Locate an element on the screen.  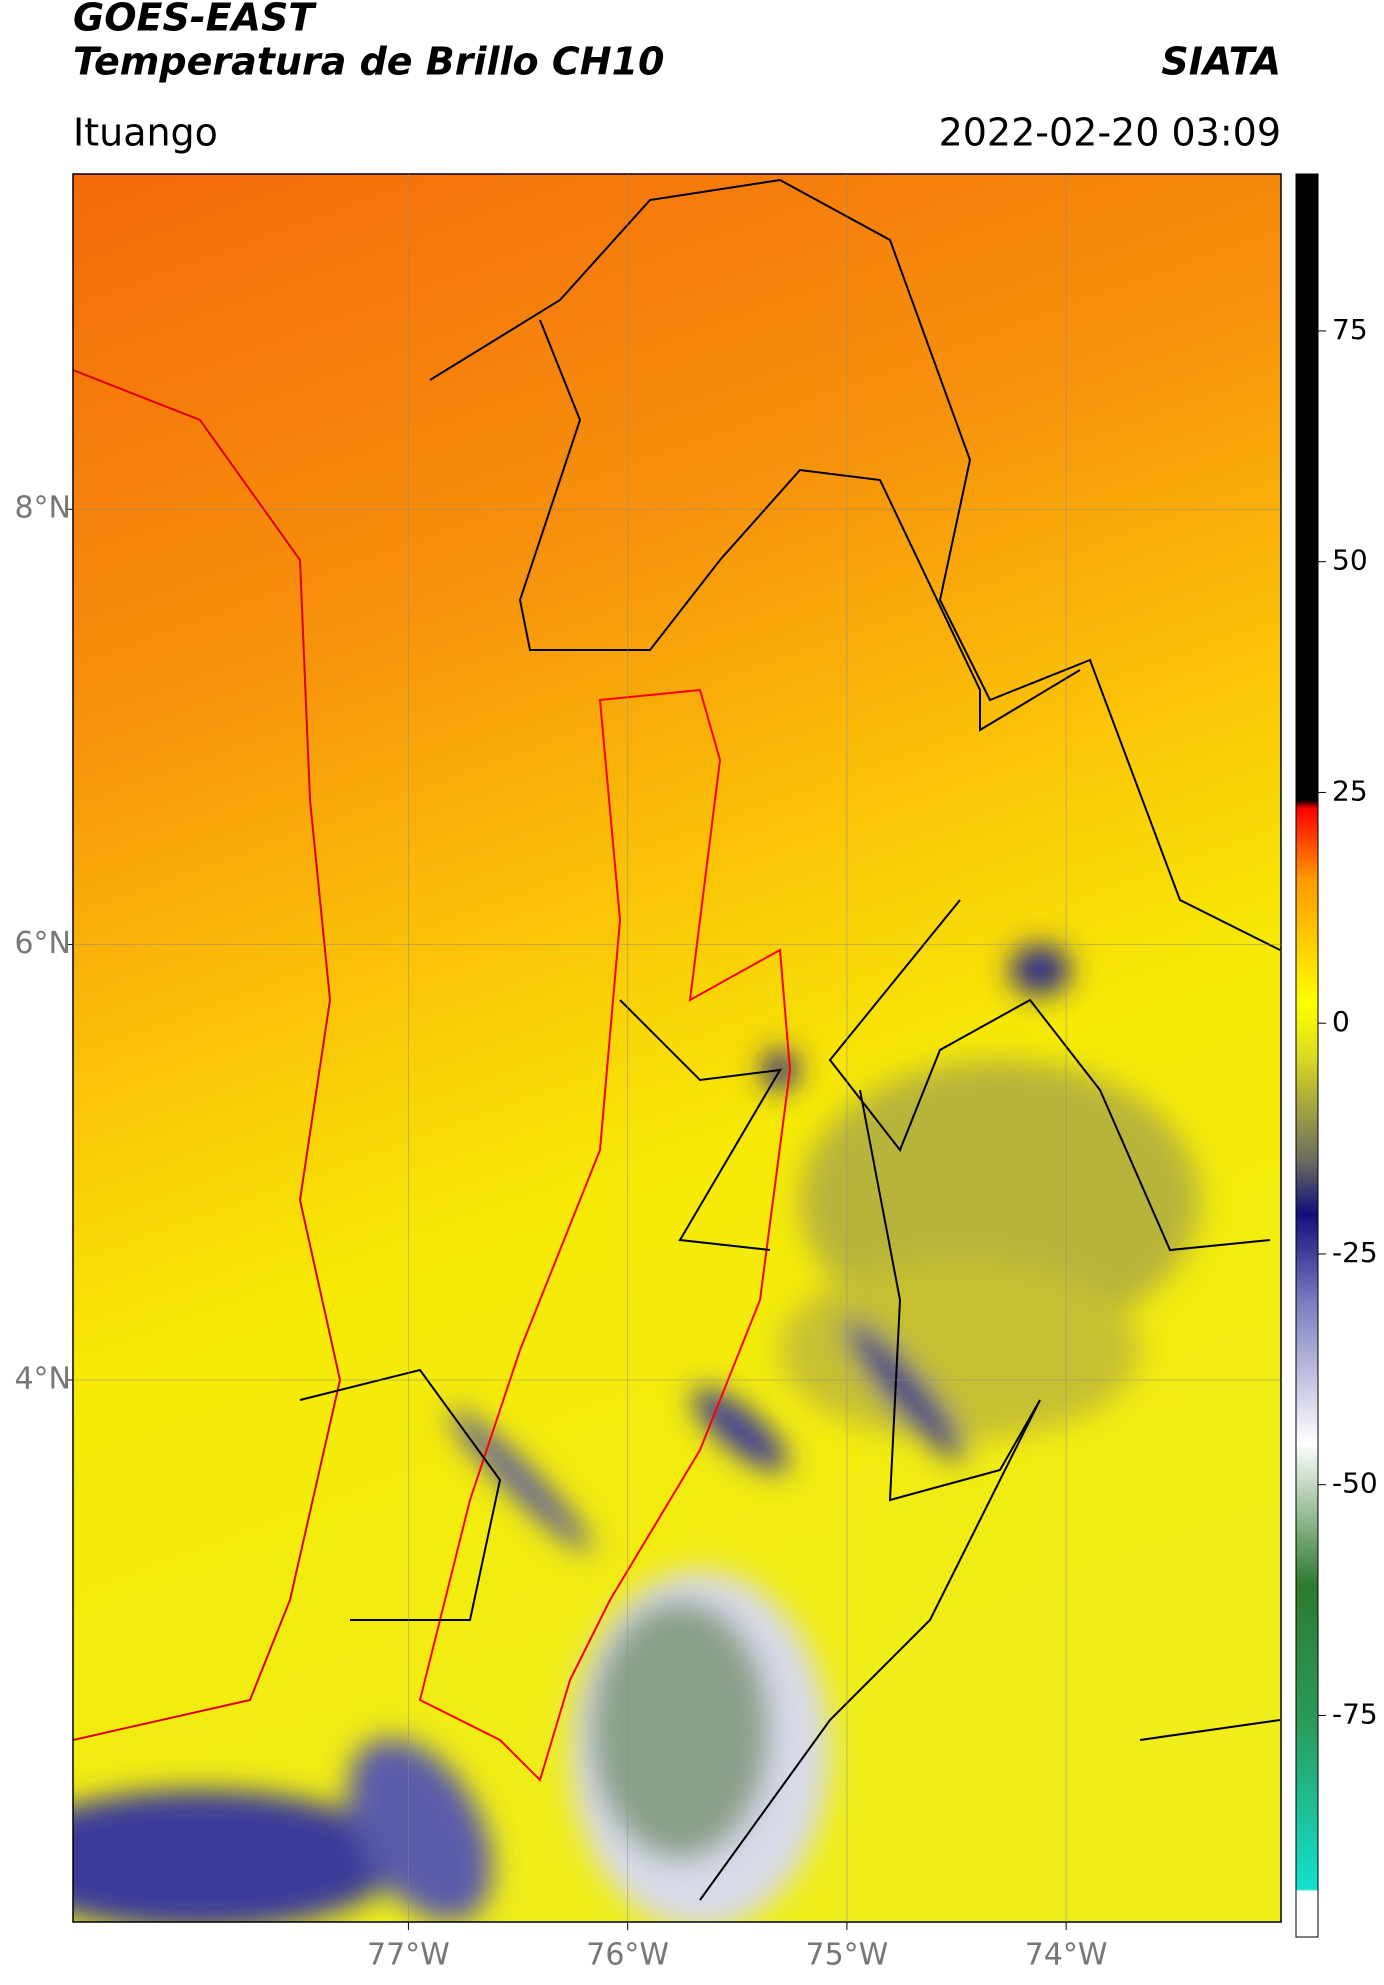
colorbar-tick-label: 50 is located at coordinates (1350, 560).